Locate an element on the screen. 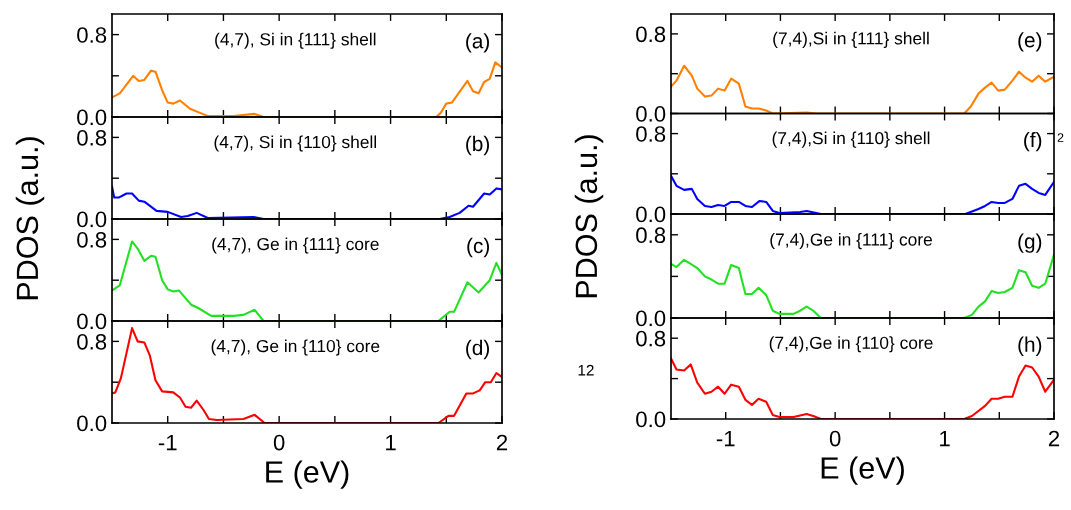  annotation: (d) is located at coordinates (478, 349).